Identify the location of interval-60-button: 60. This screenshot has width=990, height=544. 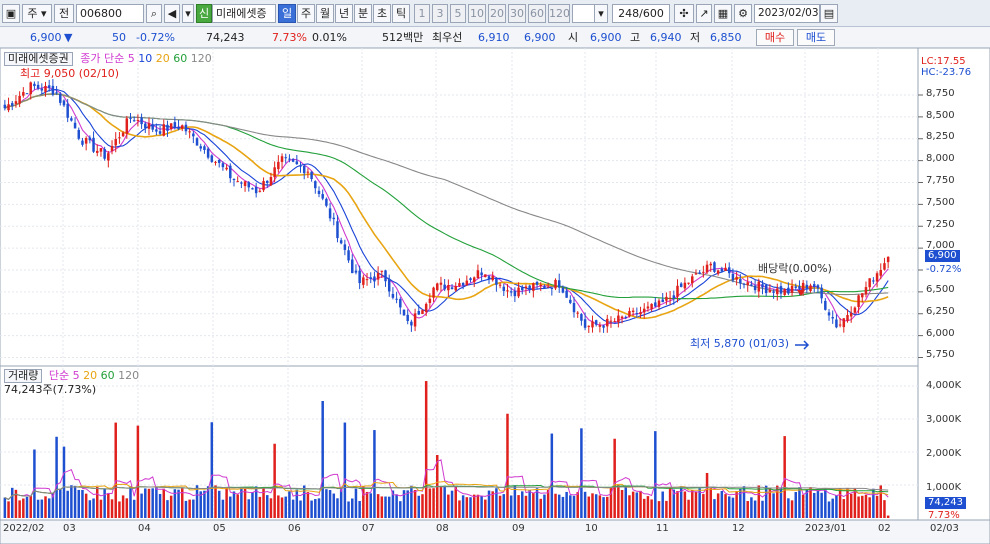
(537, 13).